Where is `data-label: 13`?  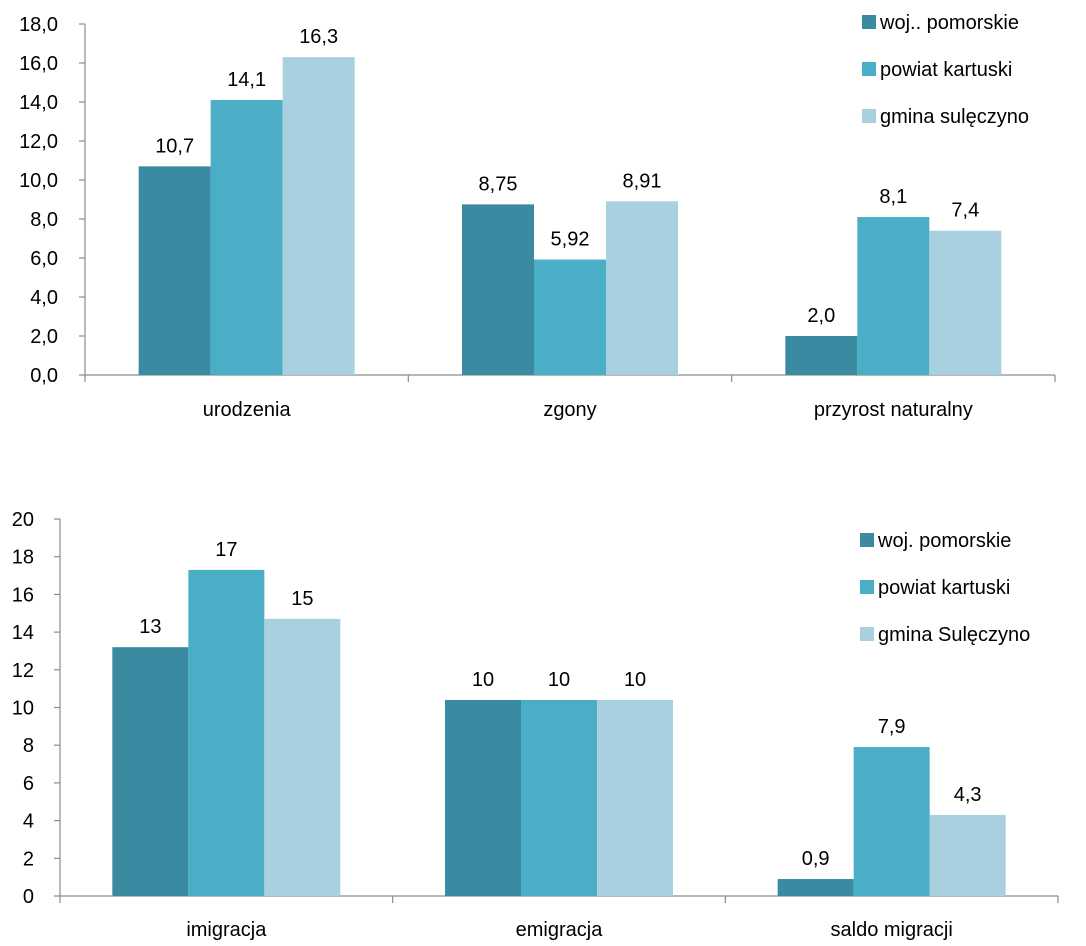 data-label: 13 is located at coordinates (150, 627).